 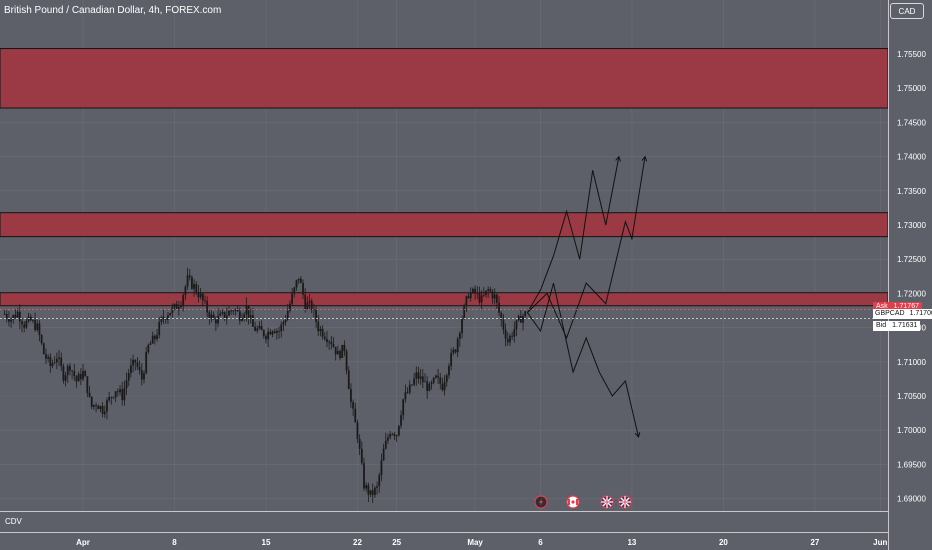 I want to click on y-tick-label: 1.70500, so click(x=911, y=396).